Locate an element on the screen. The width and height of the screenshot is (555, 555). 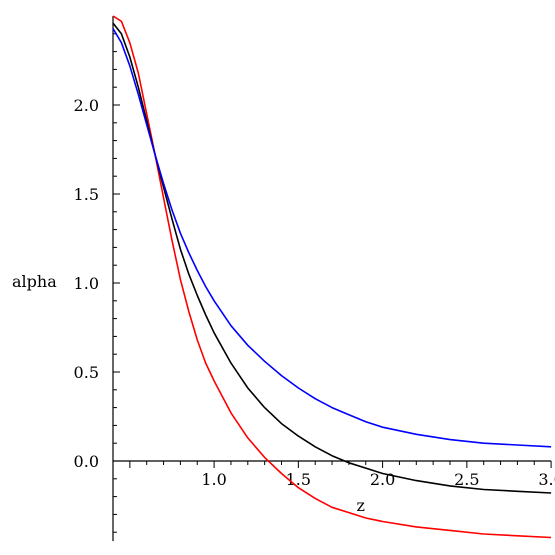
y-tick-label: 1.0 is located at coordinates (86, 283).